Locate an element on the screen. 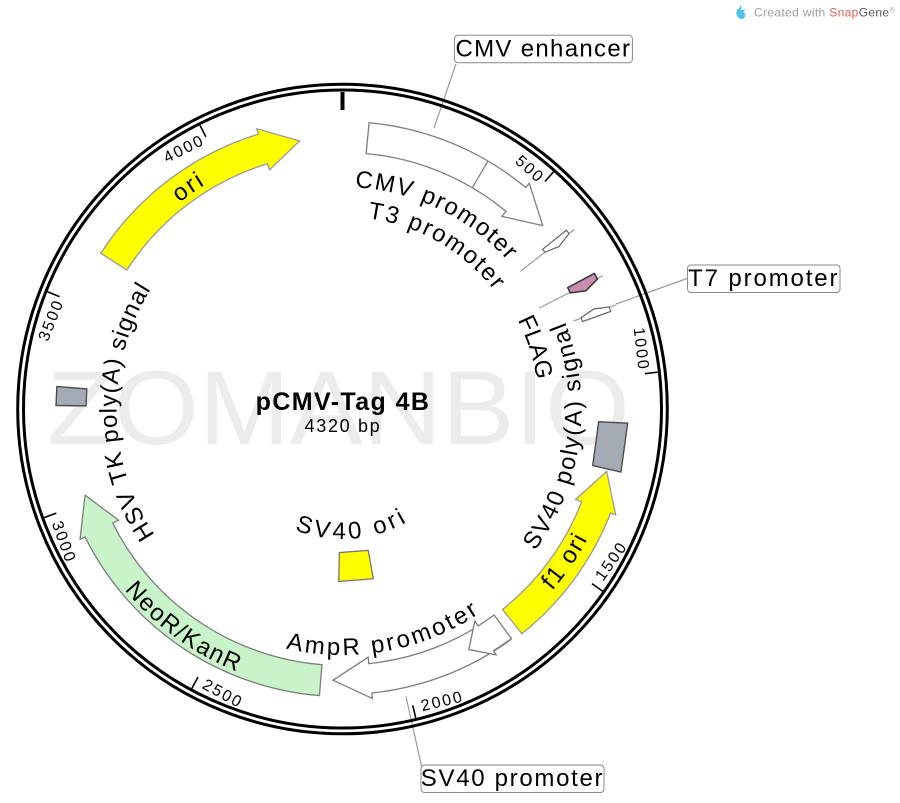  svg-text: ZOMANBIO is located at coordinates (338, 408).